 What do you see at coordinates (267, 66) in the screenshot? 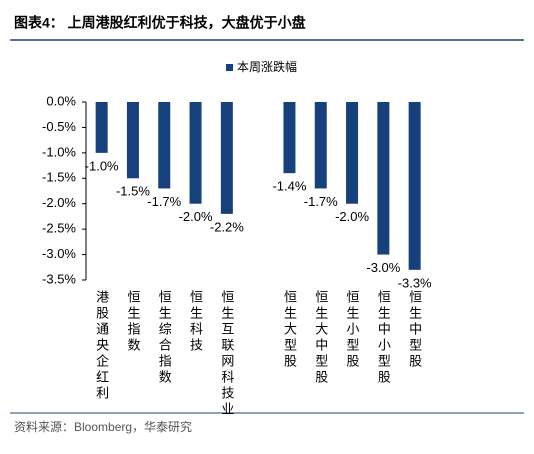
I see `legend-label: 本周涨跌幅` at bounding box center [267, 66].